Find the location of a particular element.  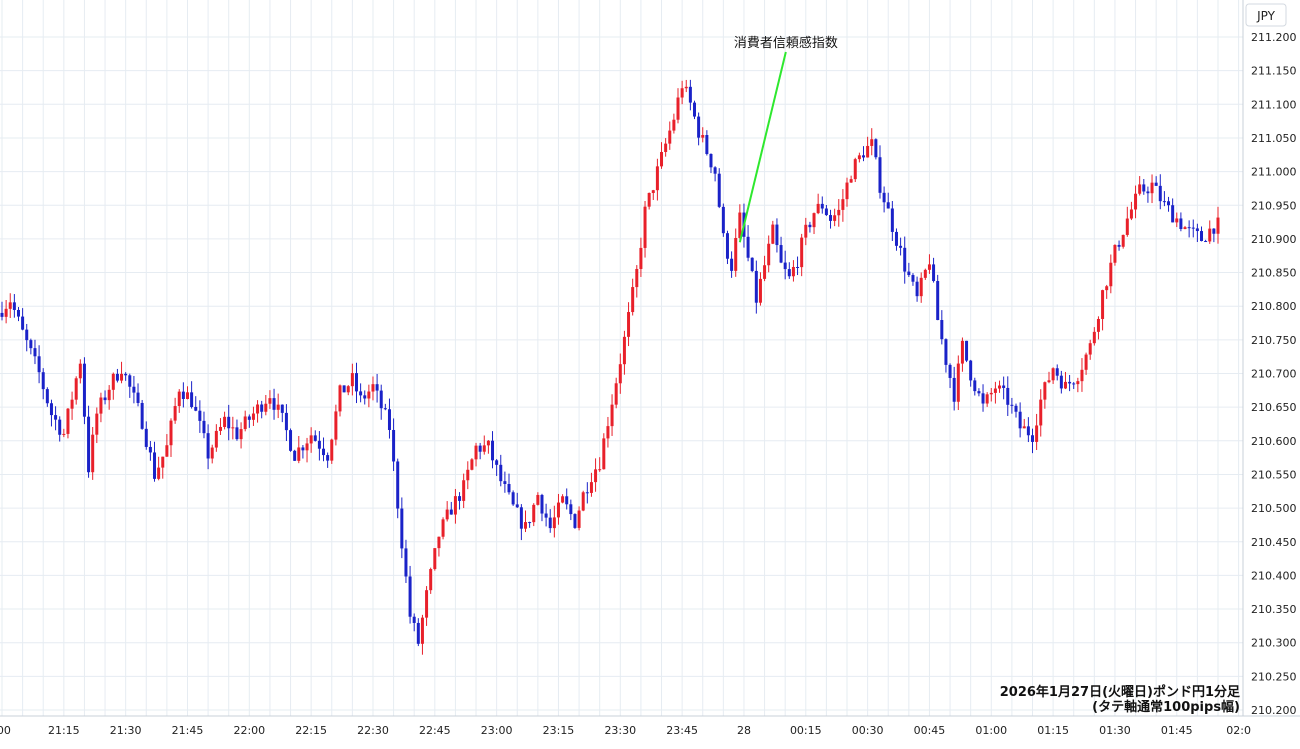

y-tick-label: 210.850 is located at coordinates (1274, 273).